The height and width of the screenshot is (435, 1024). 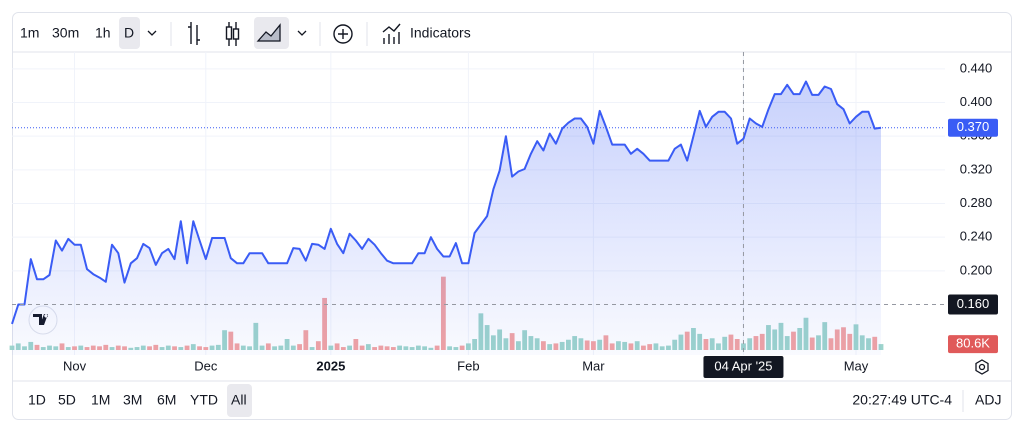 What do you see at coordinates (232, 34) in the screenshot?
I see `candles-icon` at bounding box center [232, 34].